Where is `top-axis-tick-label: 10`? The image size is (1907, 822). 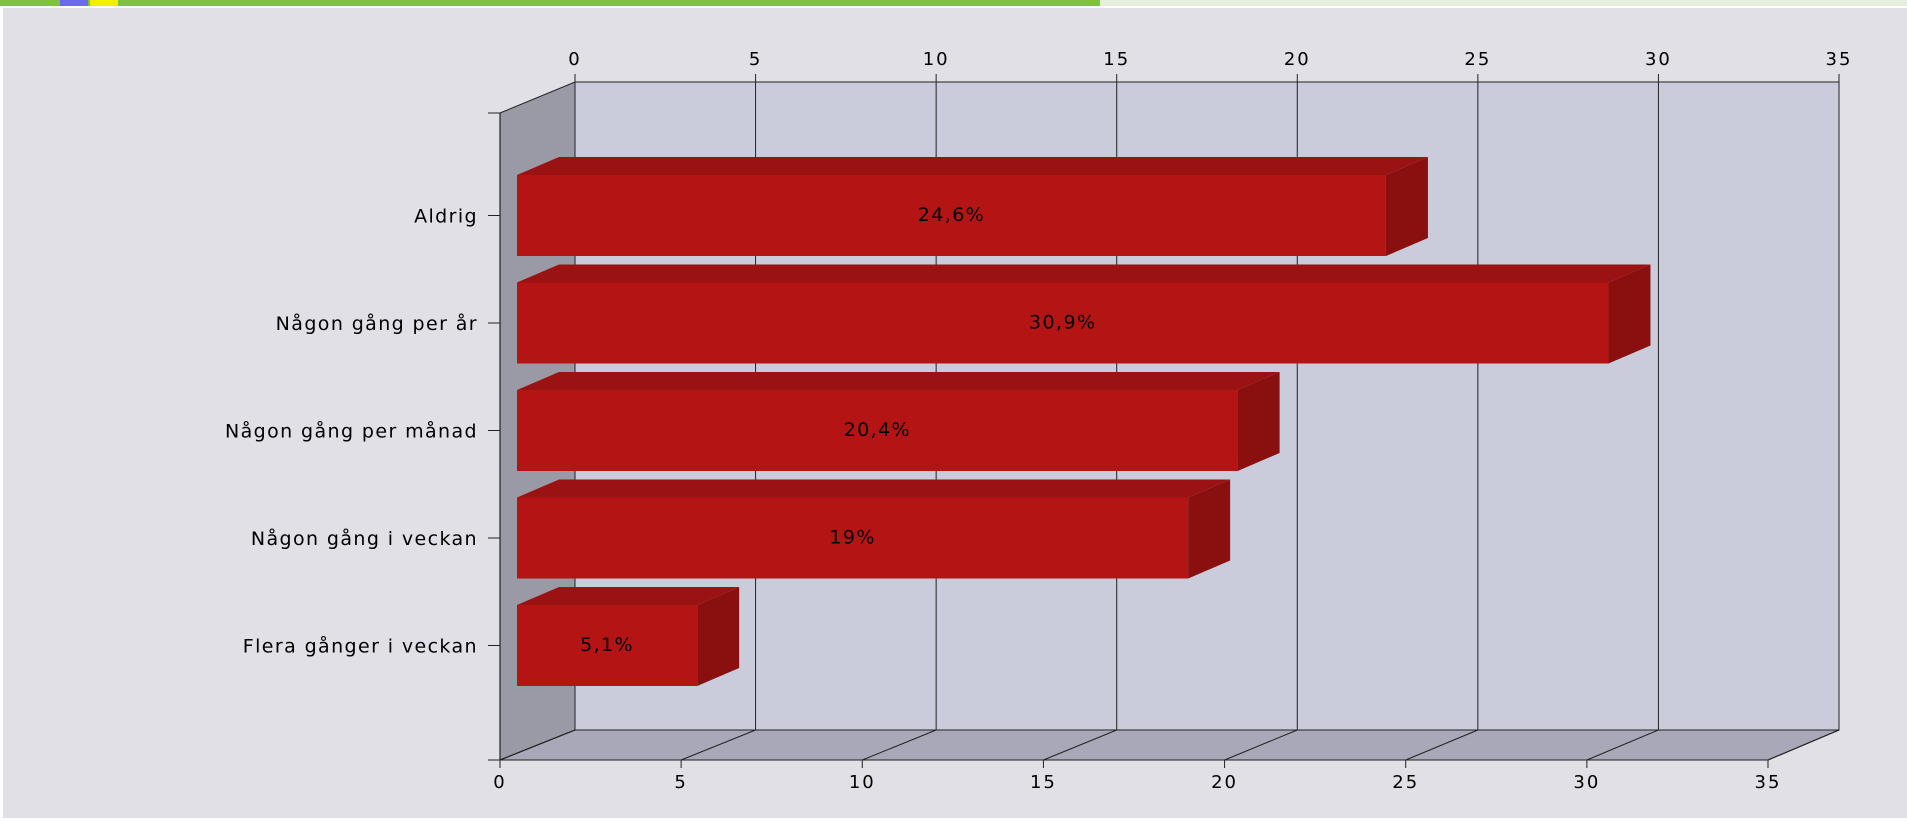
top-axis-tick-label: 10 is located at coordinates (936, 59).